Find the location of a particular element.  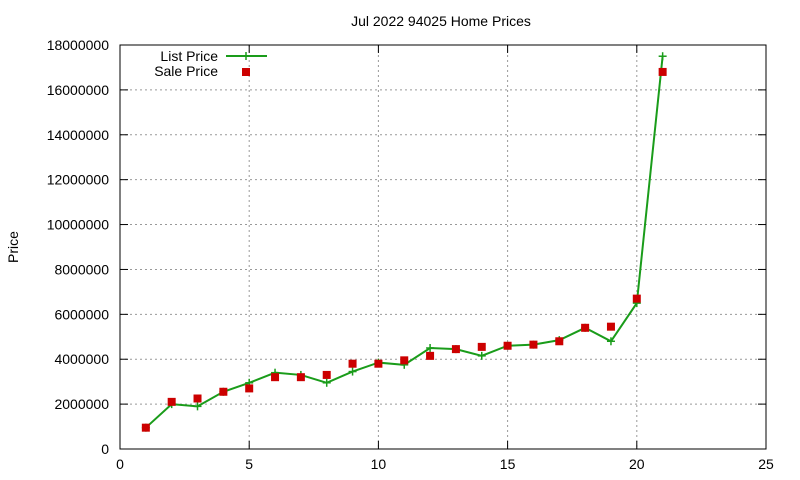

x-tick-label: 5 is located at coordinates (249, 464).